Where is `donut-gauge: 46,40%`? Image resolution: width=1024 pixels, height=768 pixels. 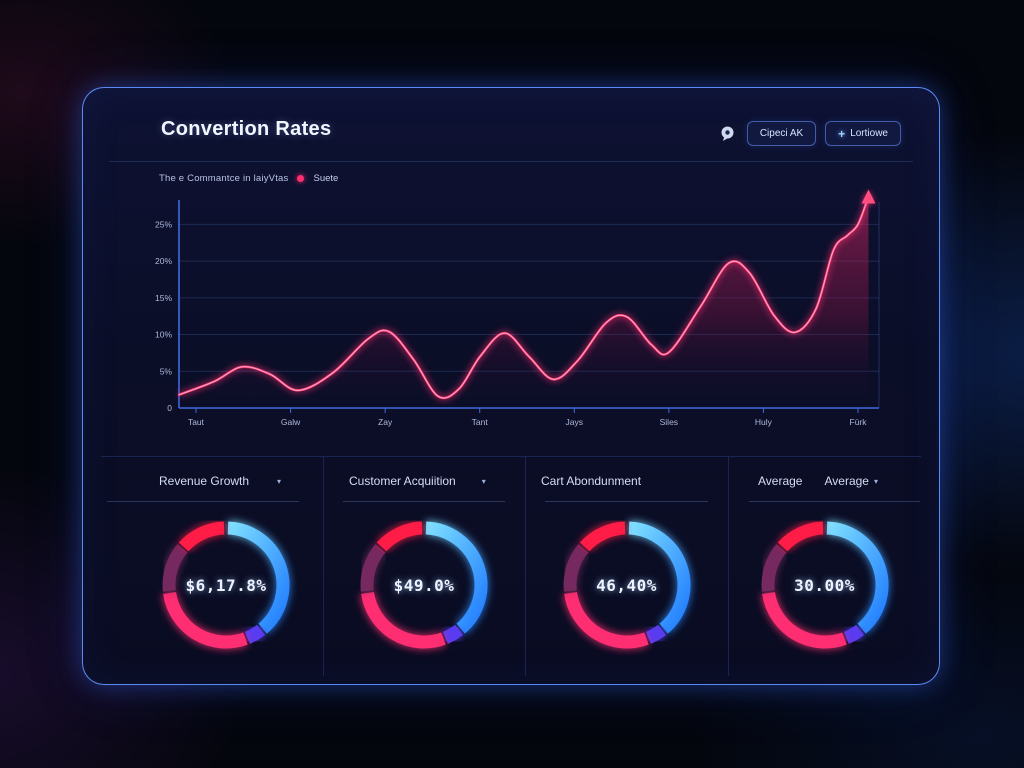
donut-gauge: 46,40% is located at coordinates (627, 585).